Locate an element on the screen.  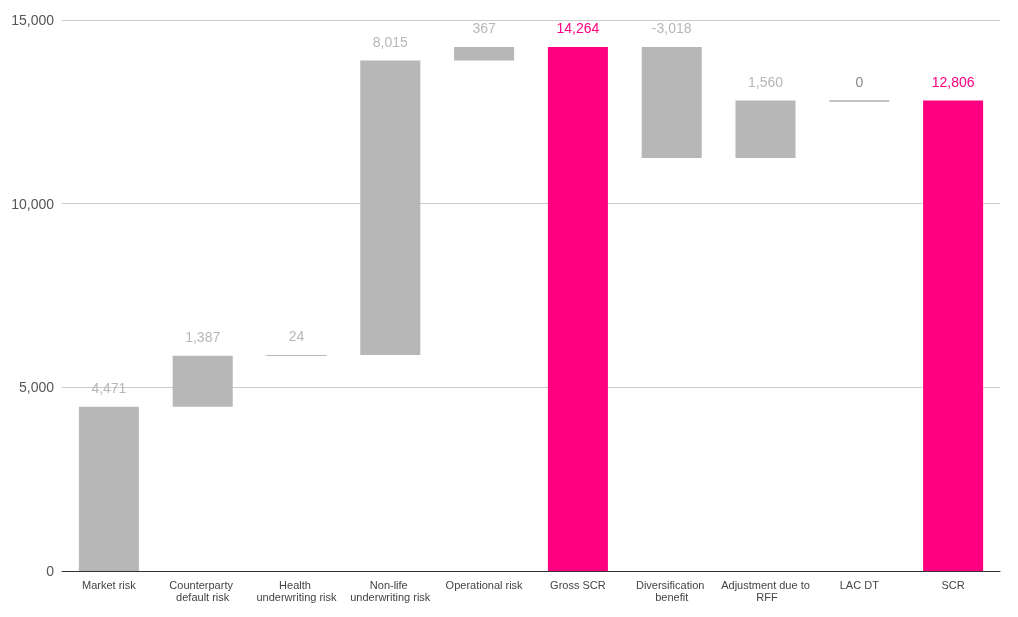
x-tick-label: Gross SCR is located at coordinates (578, 585).